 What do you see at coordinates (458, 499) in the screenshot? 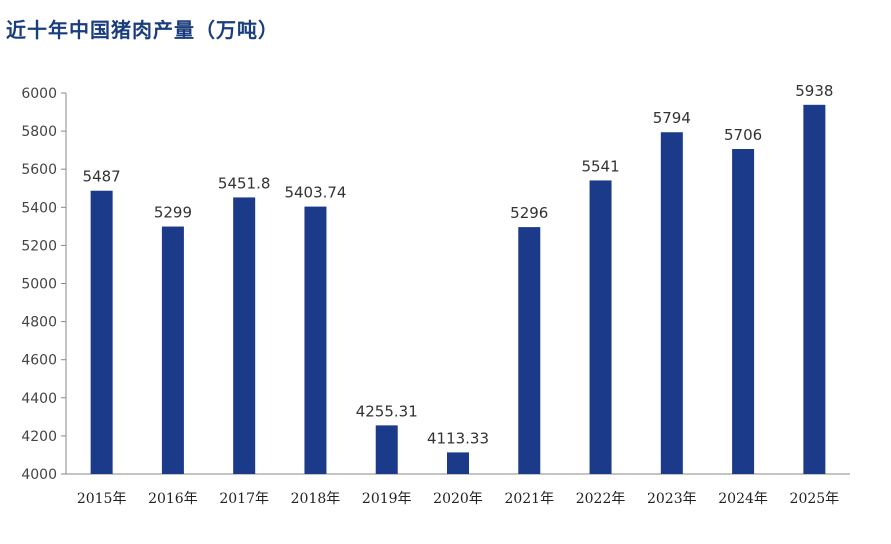
I see `x-tick-label: 2020年` at bounding box center [458, 499].